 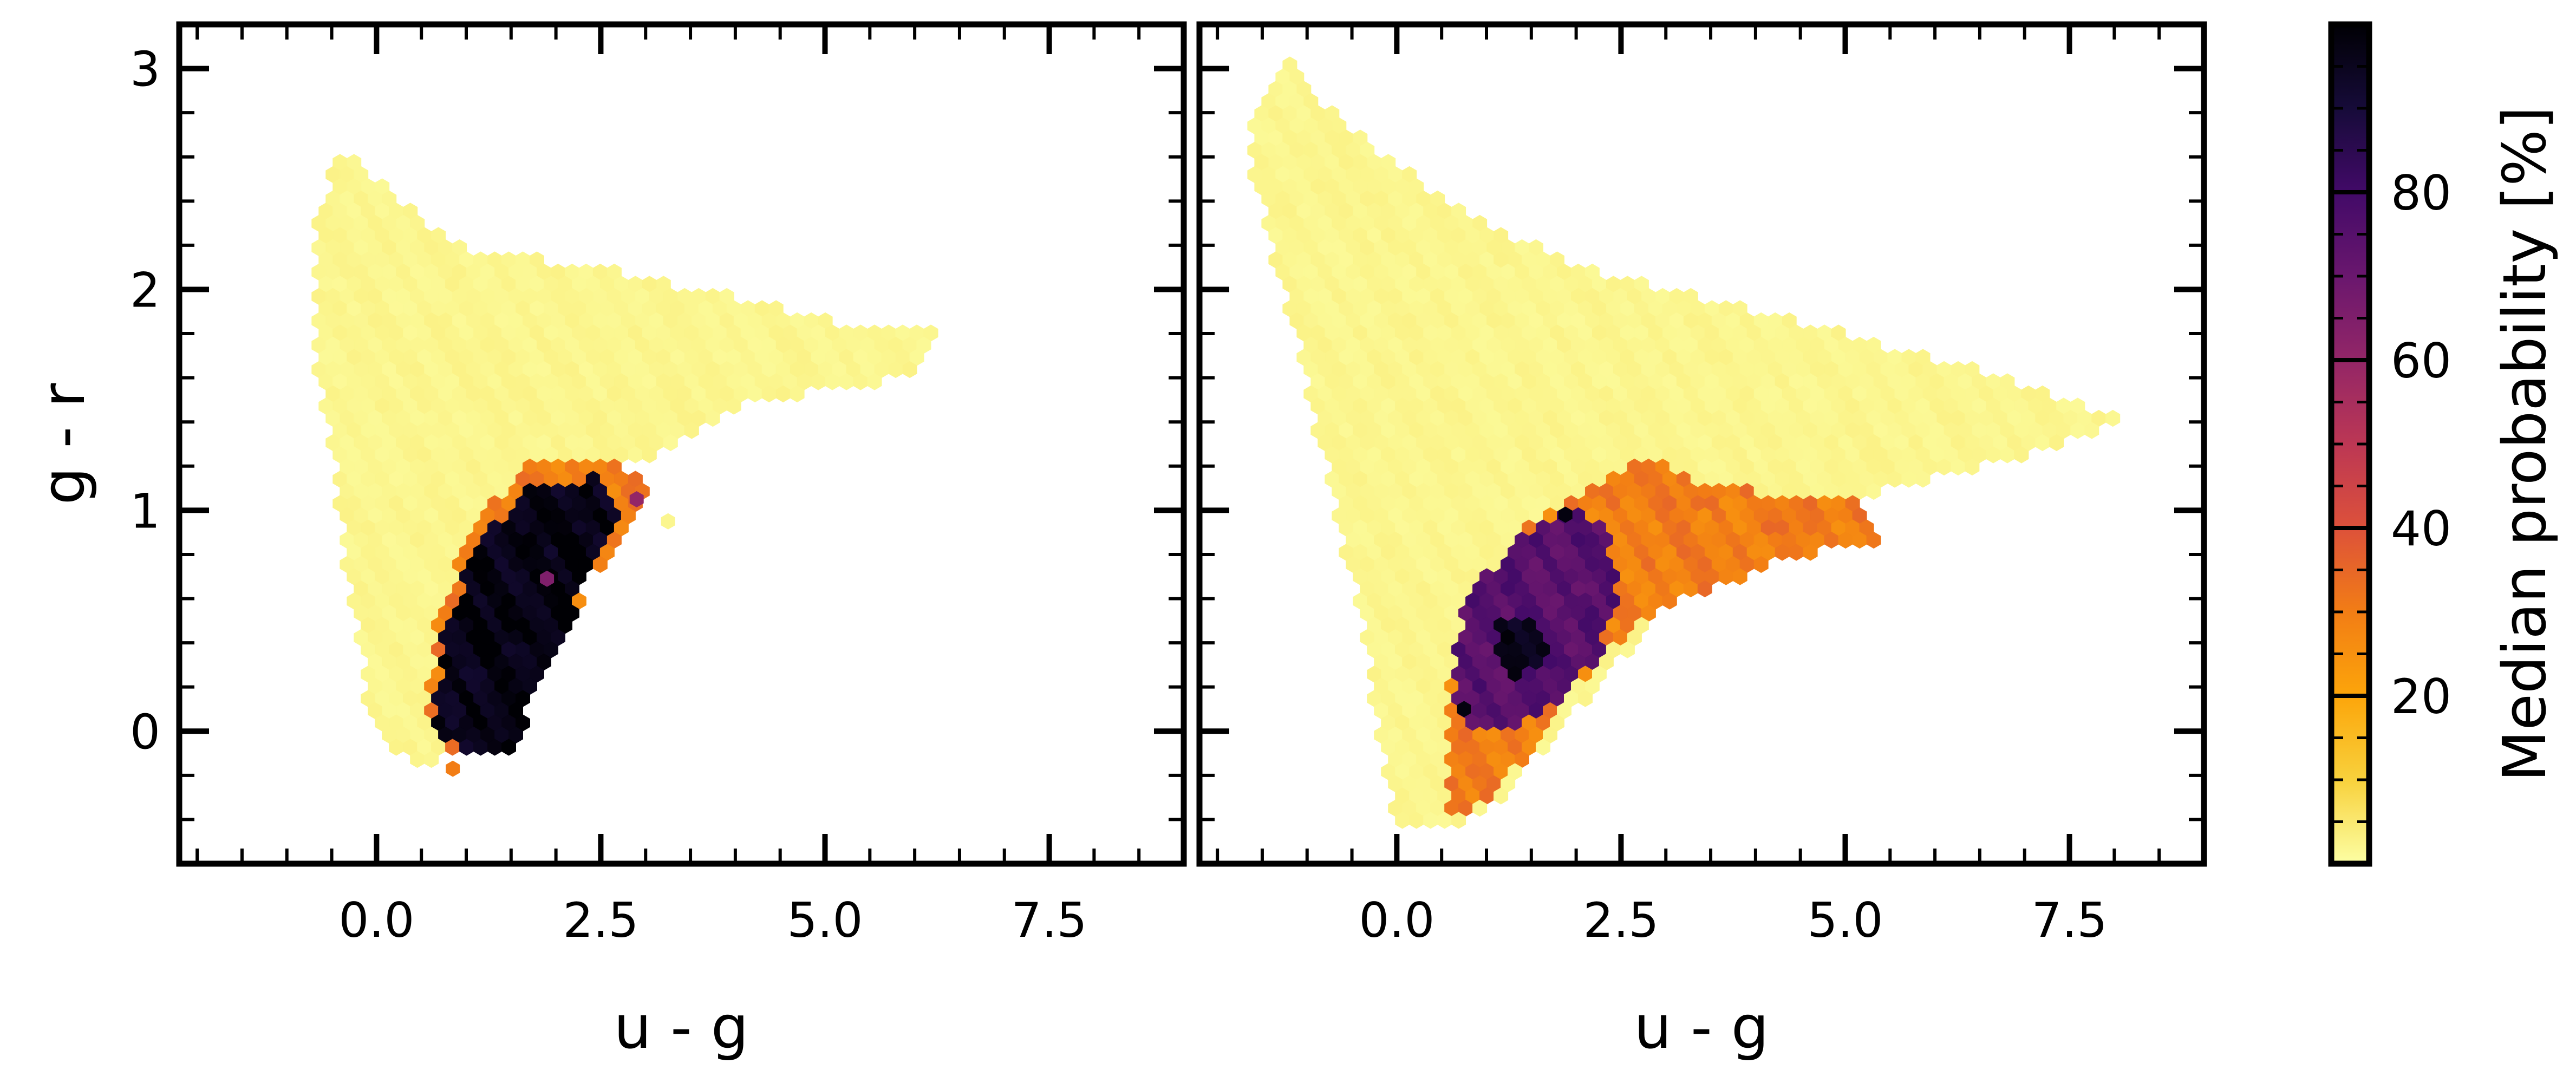 What do you see at coordinates (145, 290) in the screenshot?
I see `y-tick-label: 2` at bounding box center [145, 290].